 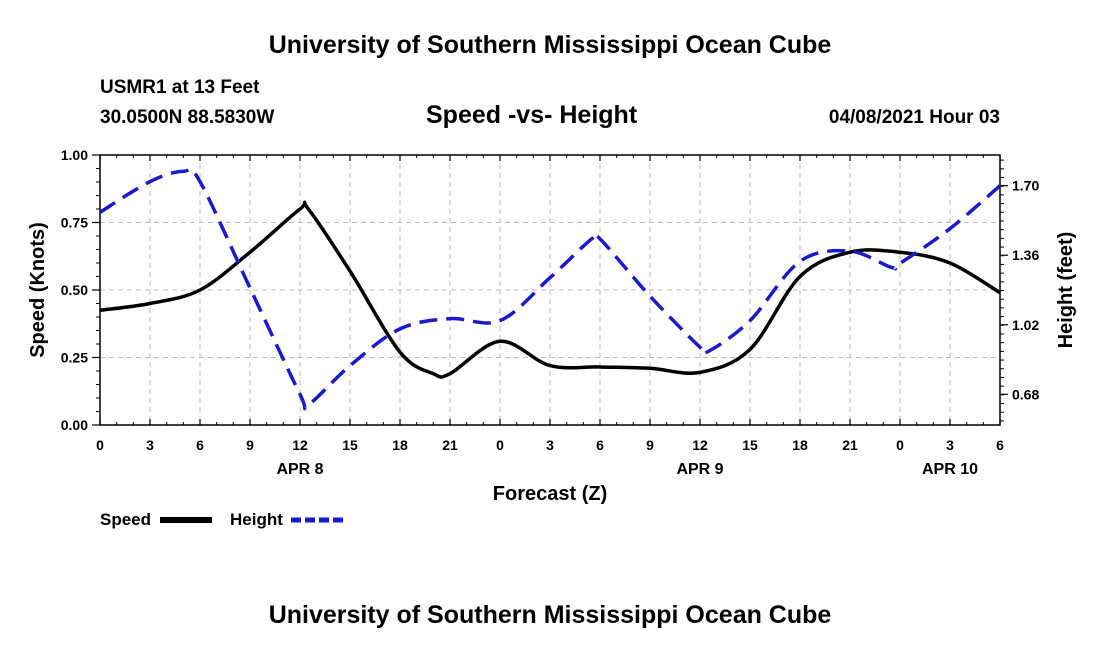 What do you see at coordinates (1025, 394) in the screenshot?
I see `y-tick-label-right: 0.68` at bounding box center [1025, 394].